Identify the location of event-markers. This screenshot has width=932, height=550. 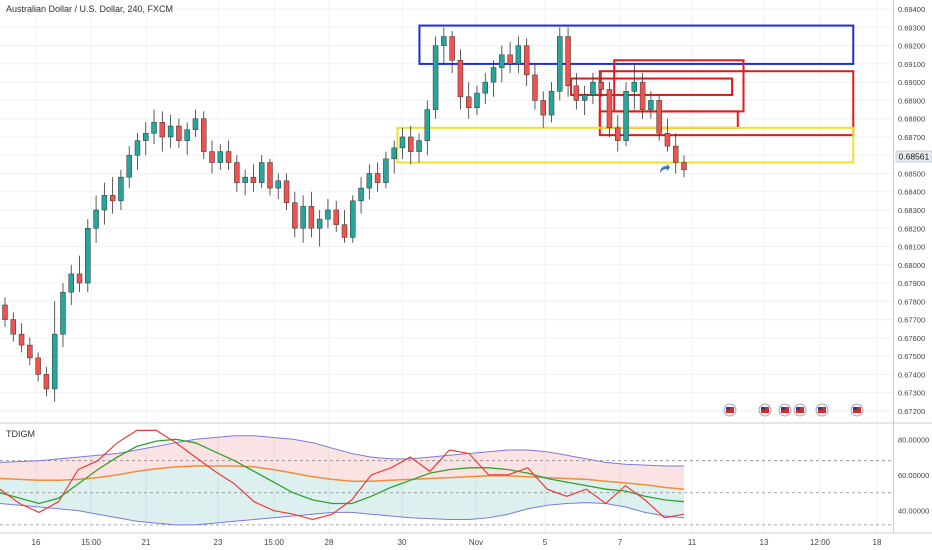
(793, 410).